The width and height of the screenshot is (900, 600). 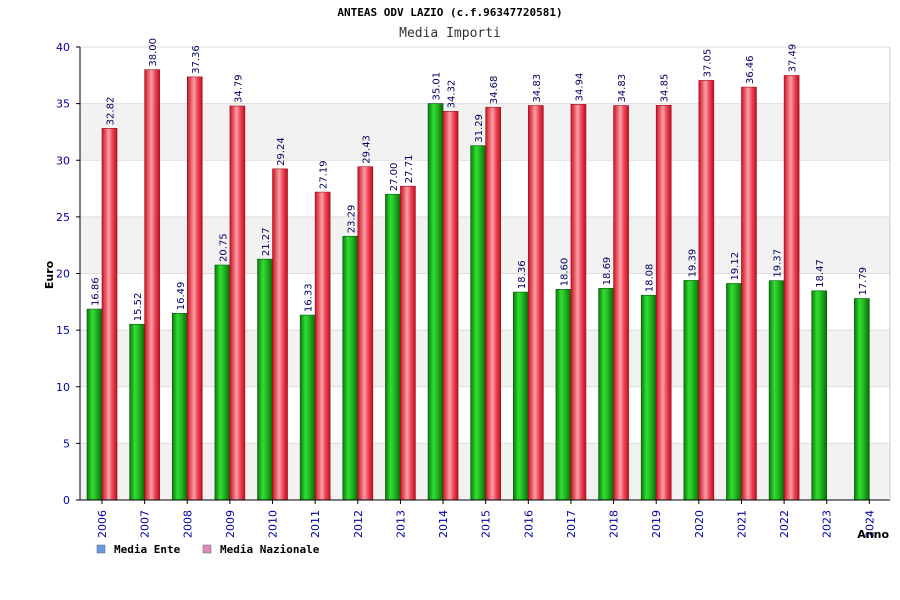 I want to click on data-label-media-nazionale-2006: 32.82, so click(x=111, y=111).